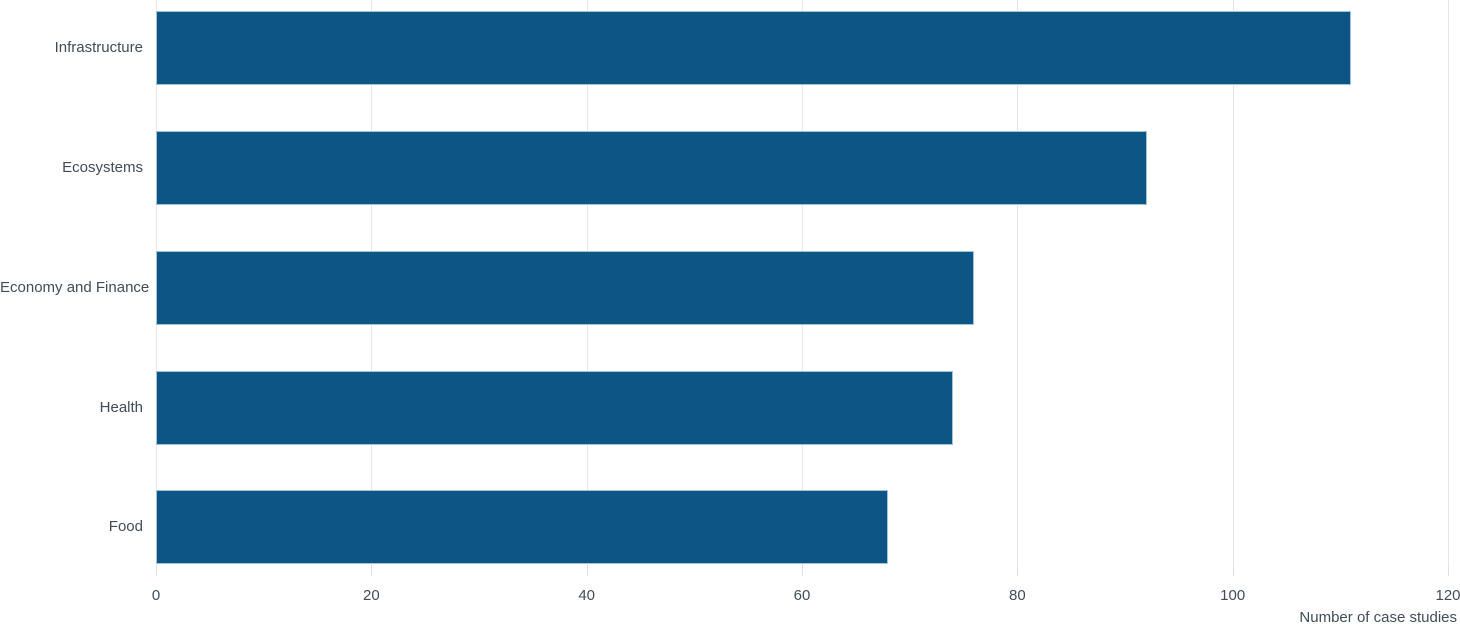  What do you see at coordinates (98, 47) in the screenshot?
I see `category-label-infrastructure: Infrastructure` at bounding box center [98, 47].